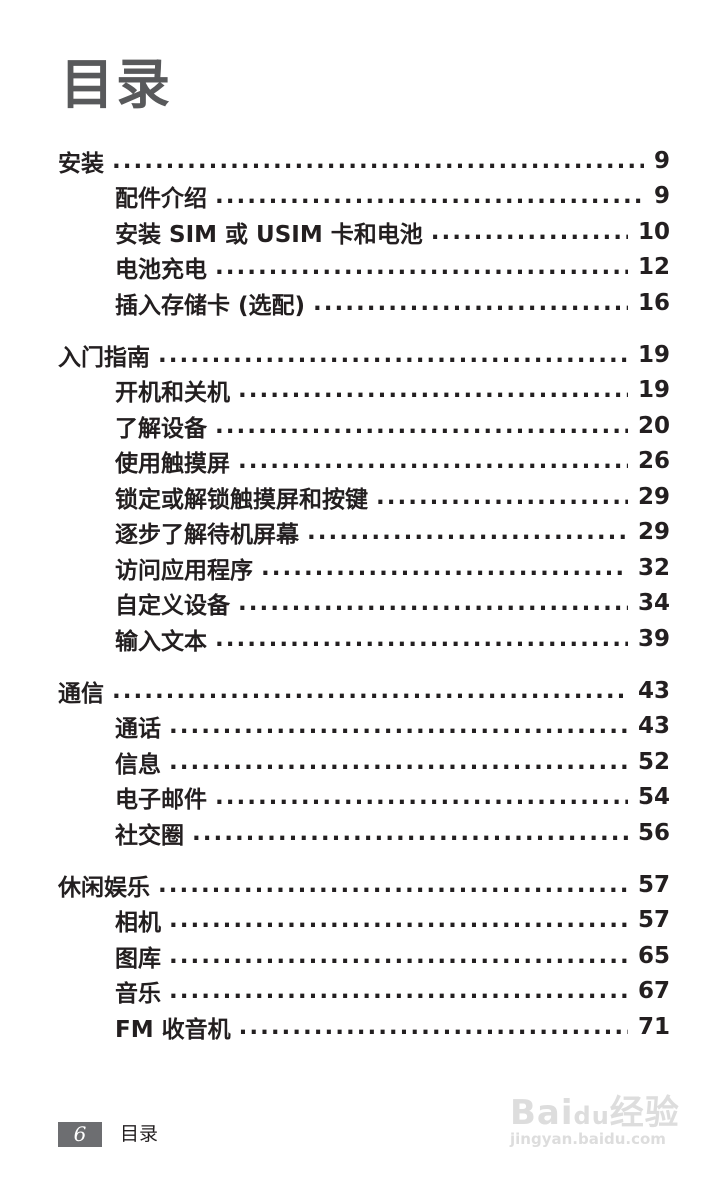  Describe the element at coordinates (139, 1134) in the screenshot. I see `footer-section: 目录` at that location.